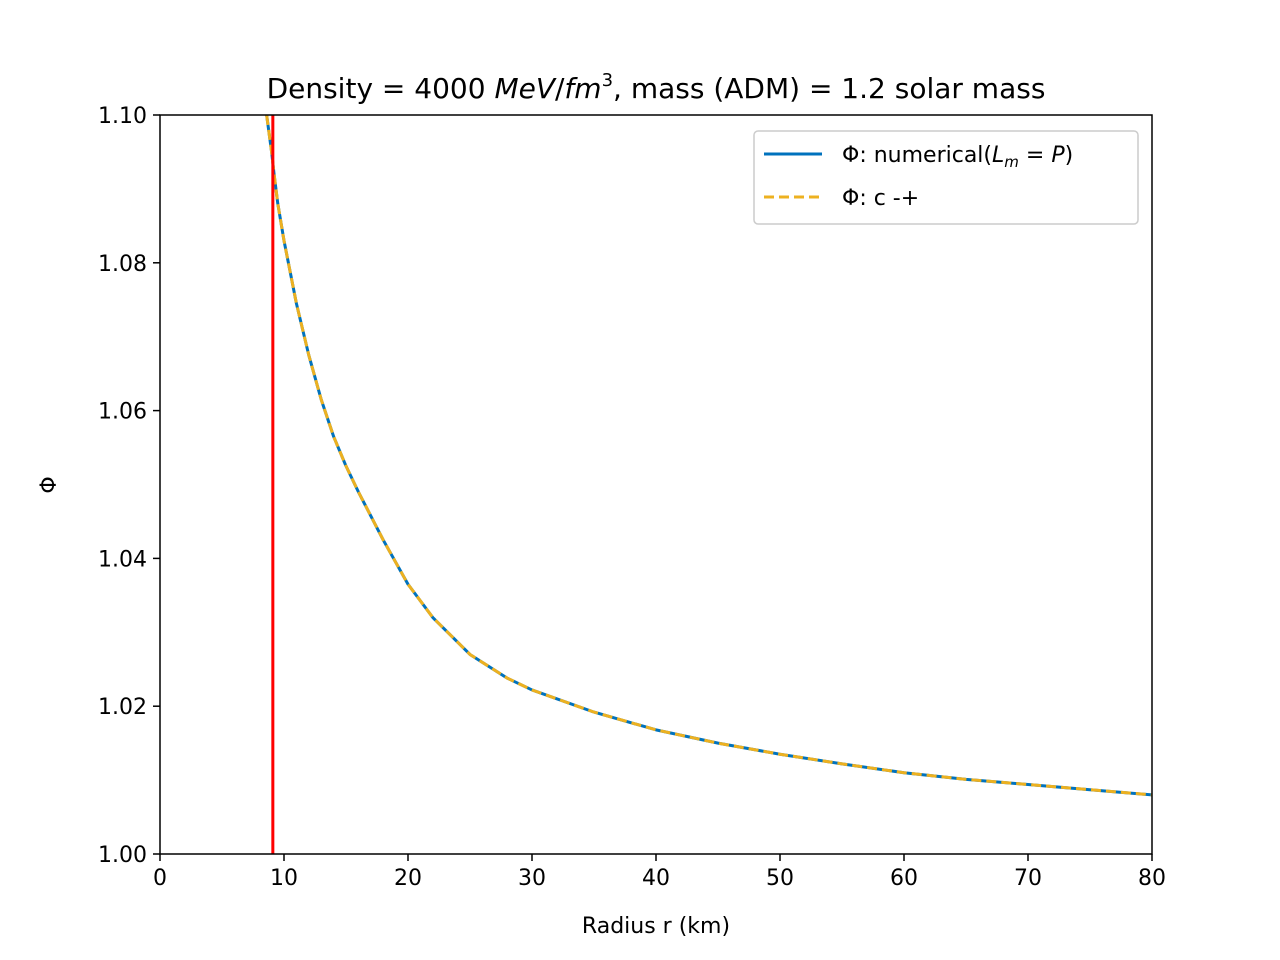  I want to click on legend-label-numerical: Φ: numerical(Lm = P), so click(957, 157).